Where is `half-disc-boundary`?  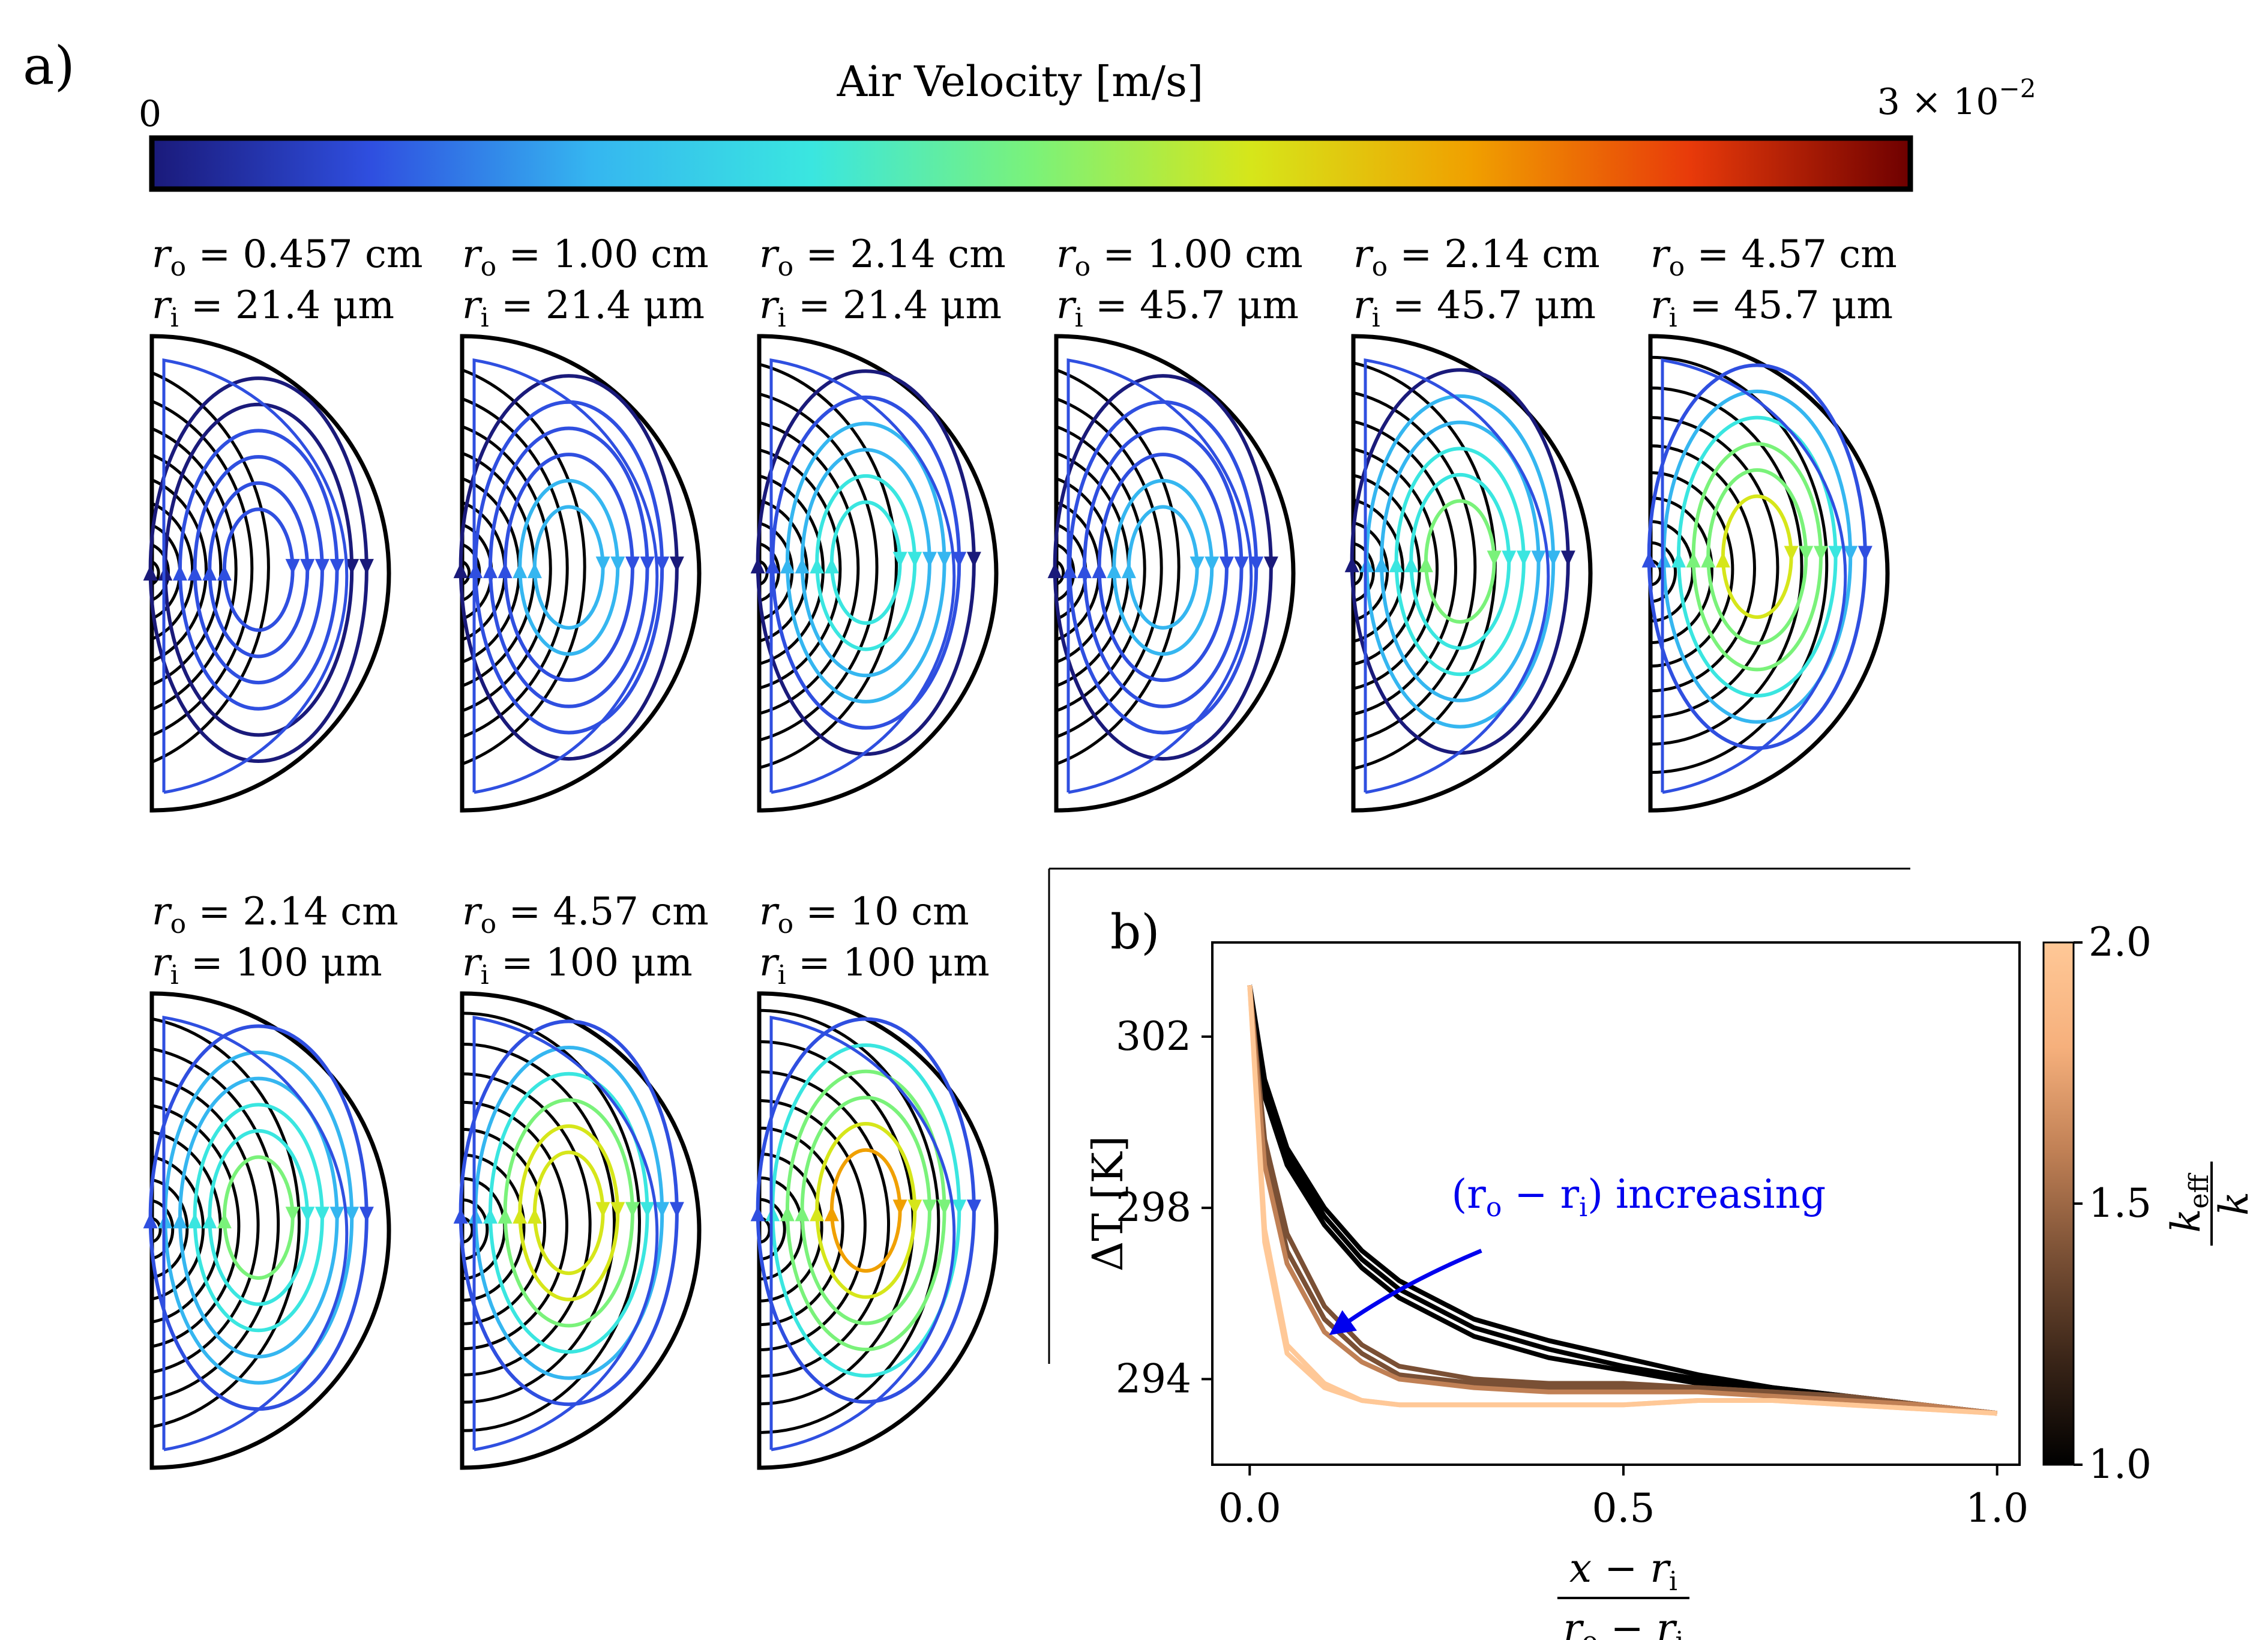 half-disc-boundary is located at coordinates (878, 1230).